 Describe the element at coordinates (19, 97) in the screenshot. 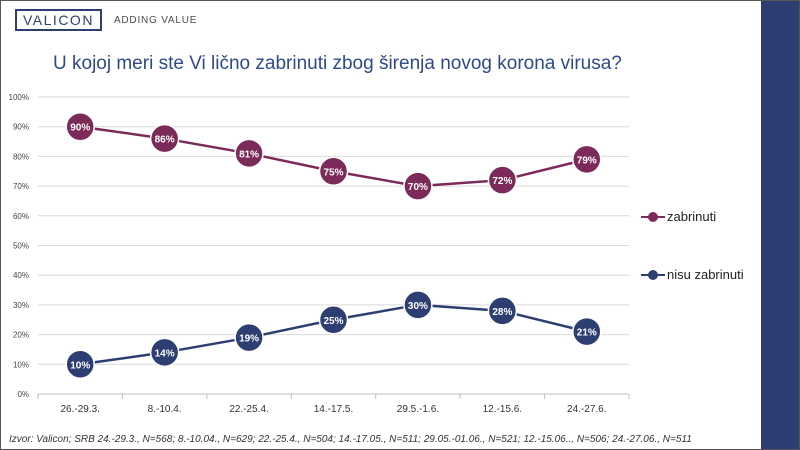

I see `y-tick-label: 100%` at that location.